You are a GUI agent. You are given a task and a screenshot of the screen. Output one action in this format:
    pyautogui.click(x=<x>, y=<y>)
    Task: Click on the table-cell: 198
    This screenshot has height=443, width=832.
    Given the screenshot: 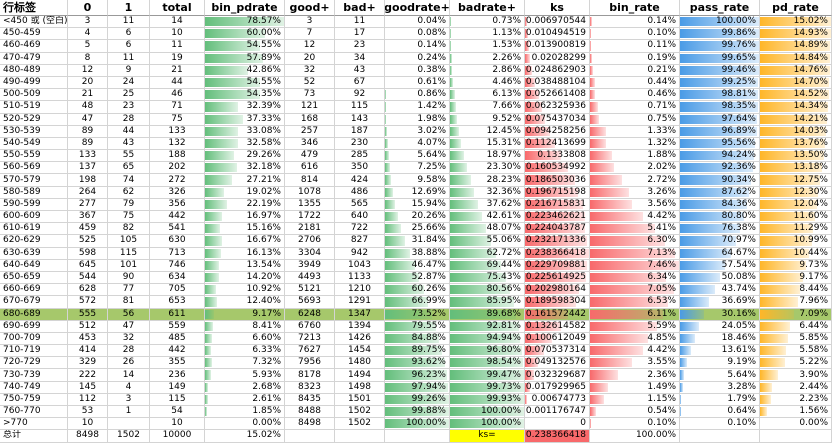 What is the action you would take?
    pyautogui.click(x=88, y=180)
    